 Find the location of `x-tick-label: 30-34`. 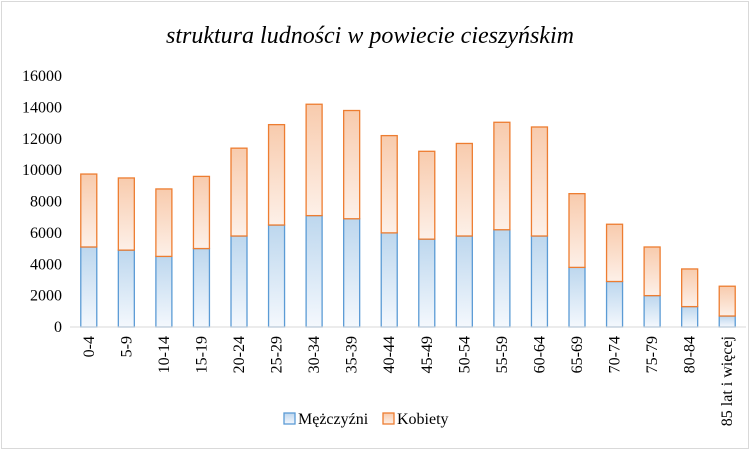

x-tick-label: 30-34 is located at coordinates (314, 354).